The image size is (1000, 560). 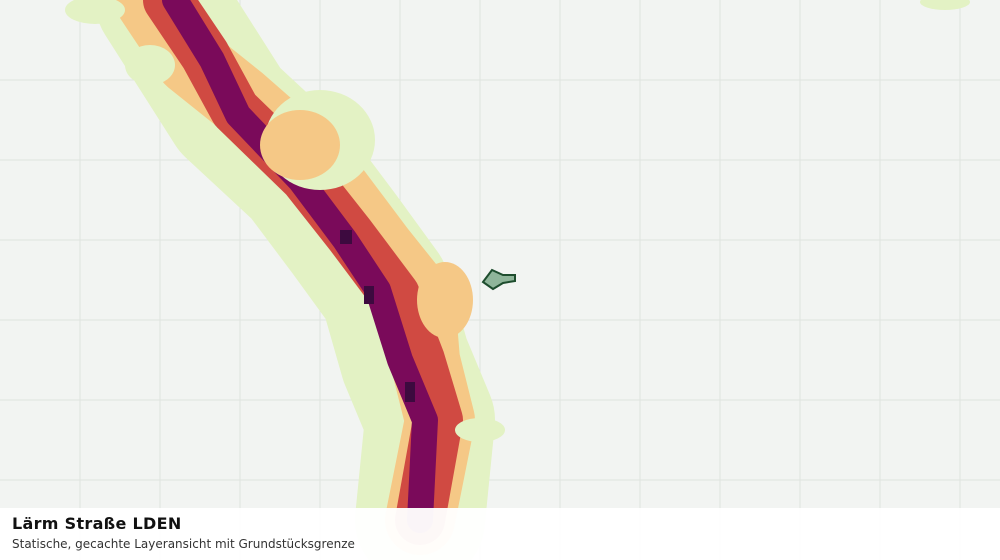 What do you see at coordinates (498, 279) in the screenshot?
I see `parcel-boundary` at bounding box center [498, 279].